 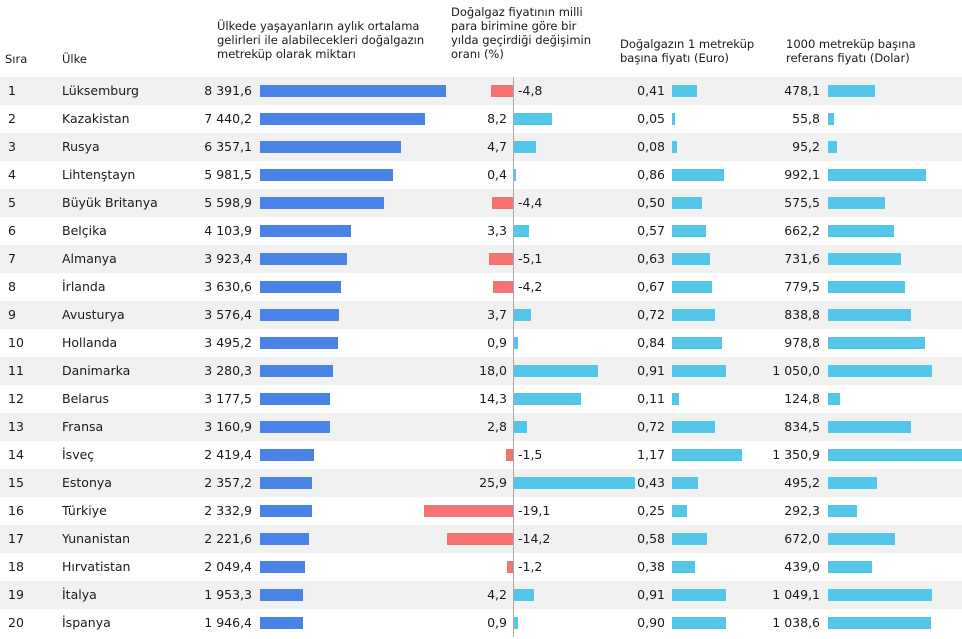 What do you see at coordinates (100, 90) in the screenshot?
I see `country-cell: Lüksemburg` at bounding box center [100, 90].